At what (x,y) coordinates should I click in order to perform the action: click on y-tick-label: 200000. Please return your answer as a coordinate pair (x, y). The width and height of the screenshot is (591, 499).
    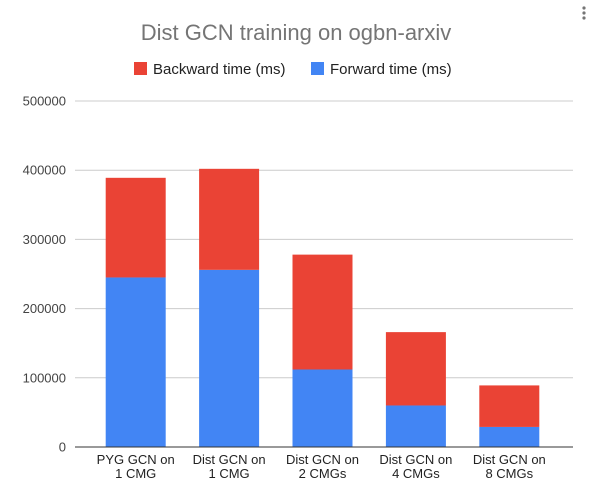
    Looking at the image, I should click on (44, 308).